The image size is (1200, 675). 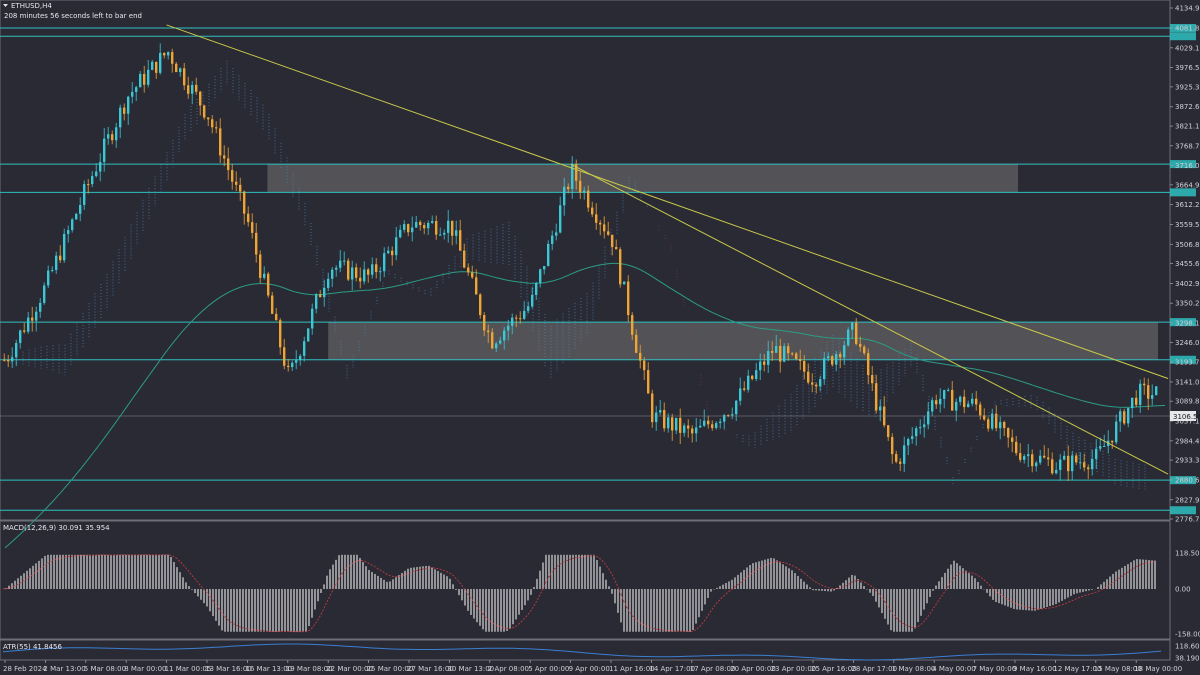 What do you see at coordinates (1187, 382) in the screenshot?
I see `price-tick-label: 3141.00` at bounding box center [1187, 382].